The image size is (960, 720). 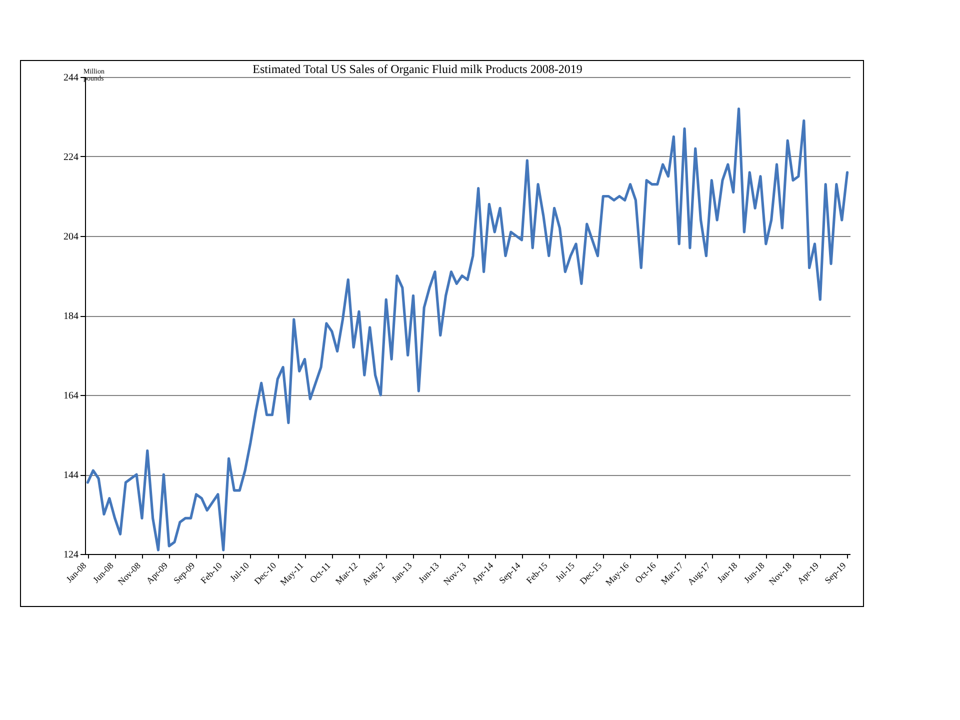 I want to click on y-tick-label: 244, so click(x=71, y=78).